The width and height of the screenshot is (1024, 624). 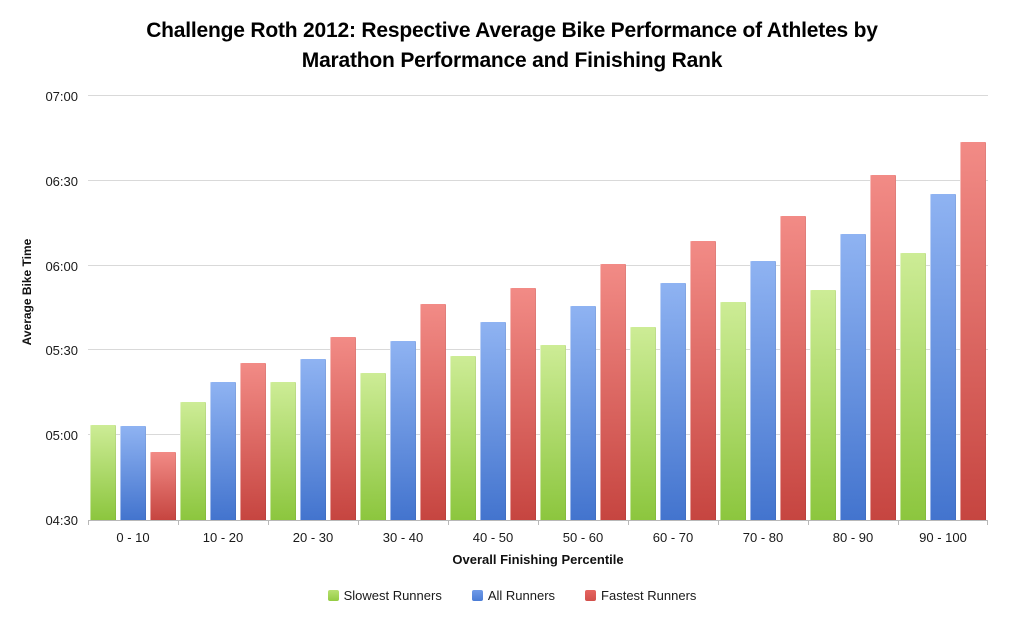 What do you see at coordinates (61, 181) in the screenshot?
I see `y-tick-label-06:30: 06:30` at bounding box center [61, 181].